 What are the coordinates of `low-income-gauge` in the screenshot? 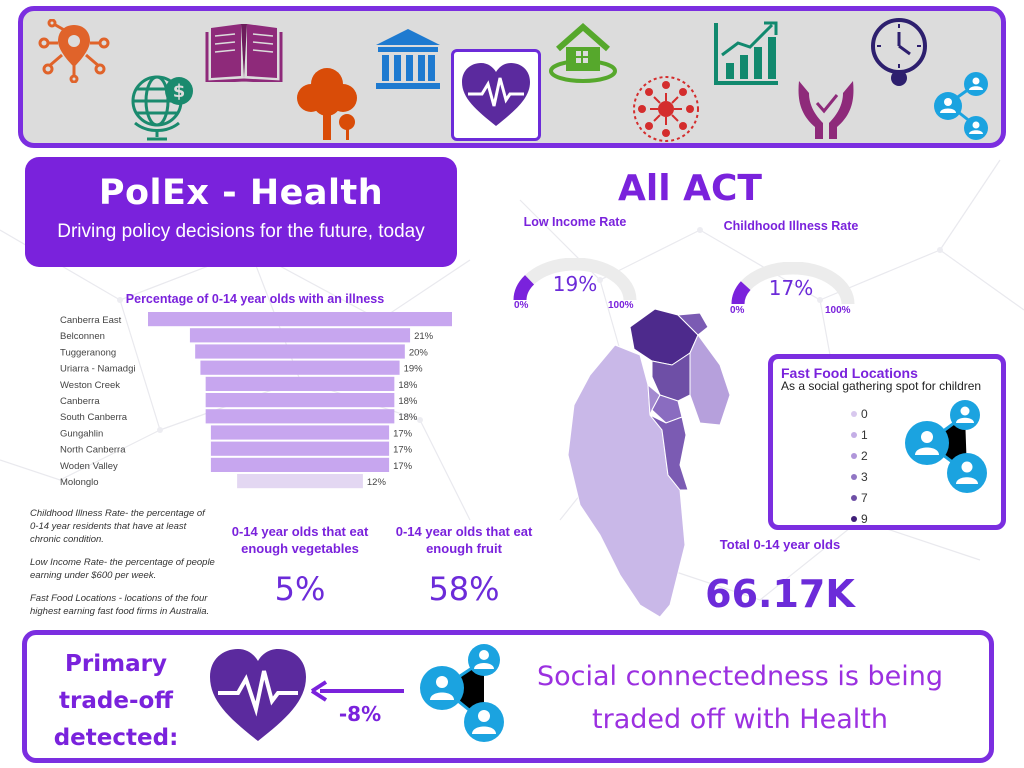 It's located at (575, 279).